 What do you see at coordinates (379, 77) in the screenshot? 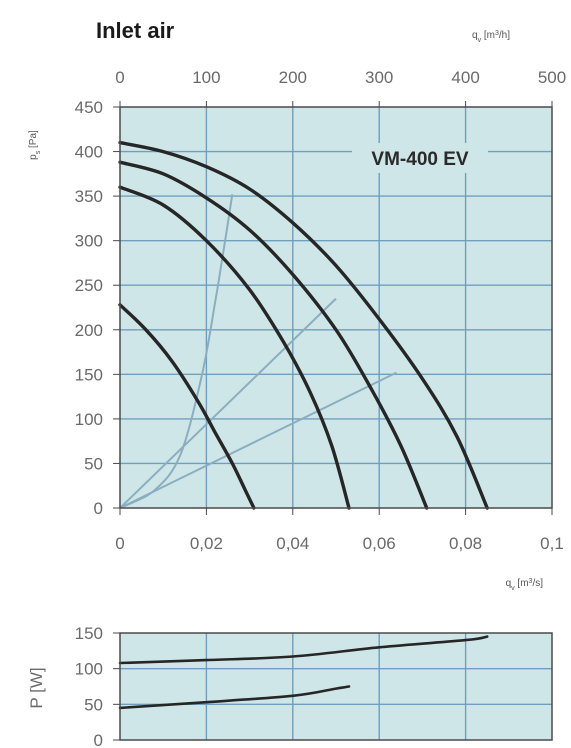
I see `x2-tick-label: 300` at bounding box center [379, 77].